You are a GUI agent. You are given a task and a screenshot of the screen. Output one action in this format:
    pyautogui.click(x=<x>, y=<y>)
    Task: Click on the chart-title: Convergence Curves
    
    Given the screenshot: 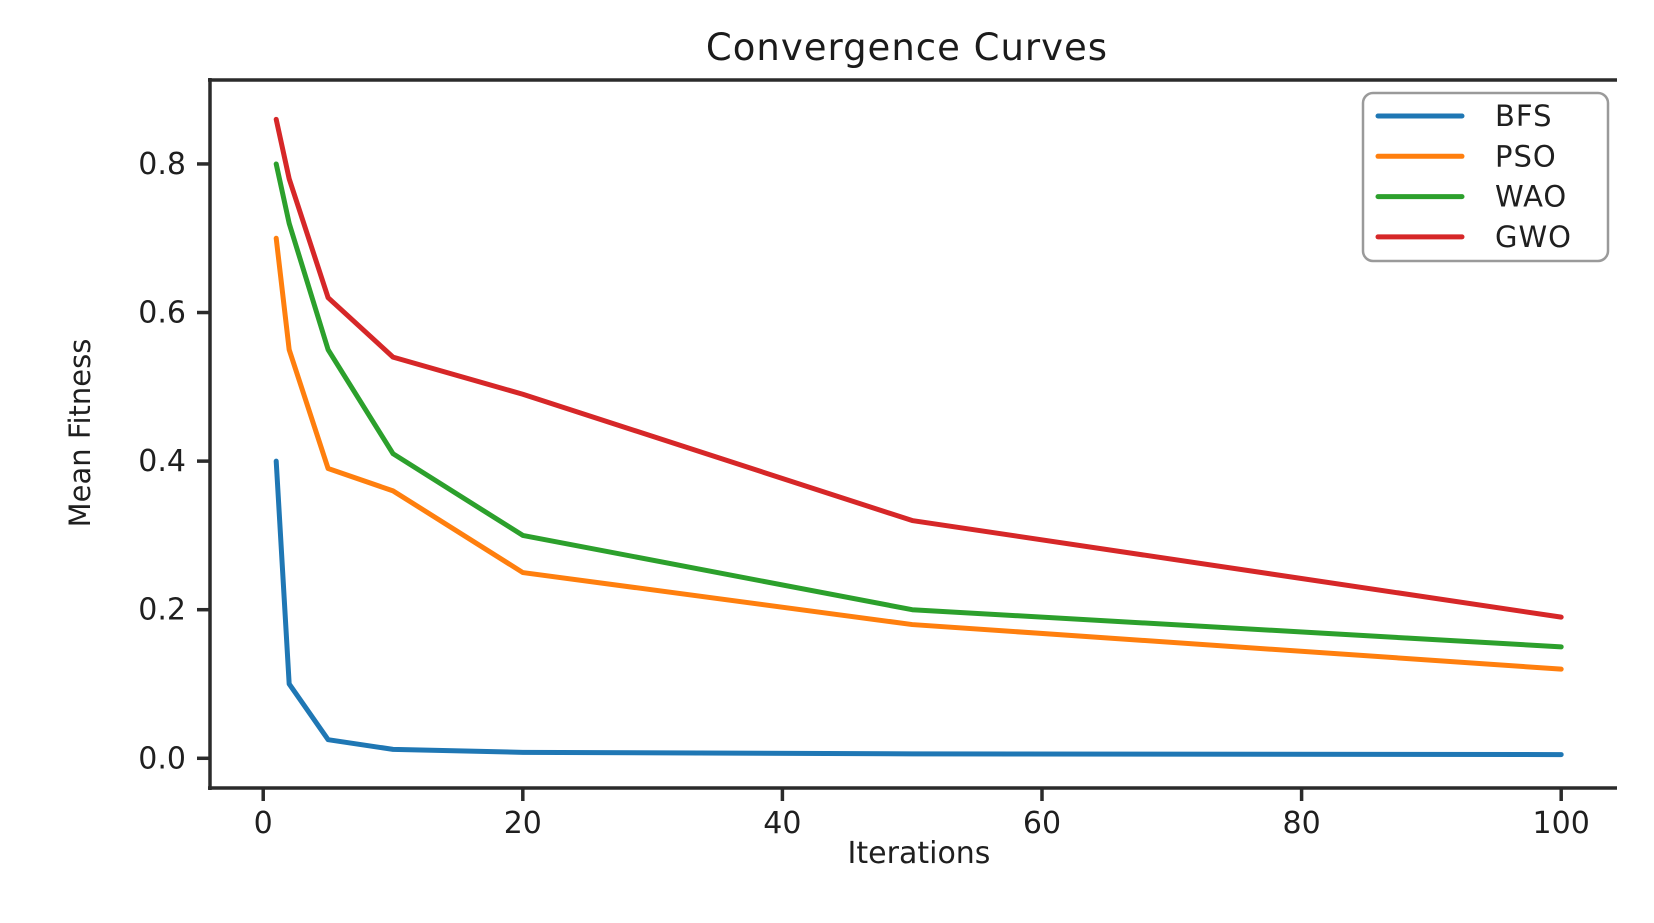 What is the action you would take?
    pyautogui.click(x=907, y=47)
    